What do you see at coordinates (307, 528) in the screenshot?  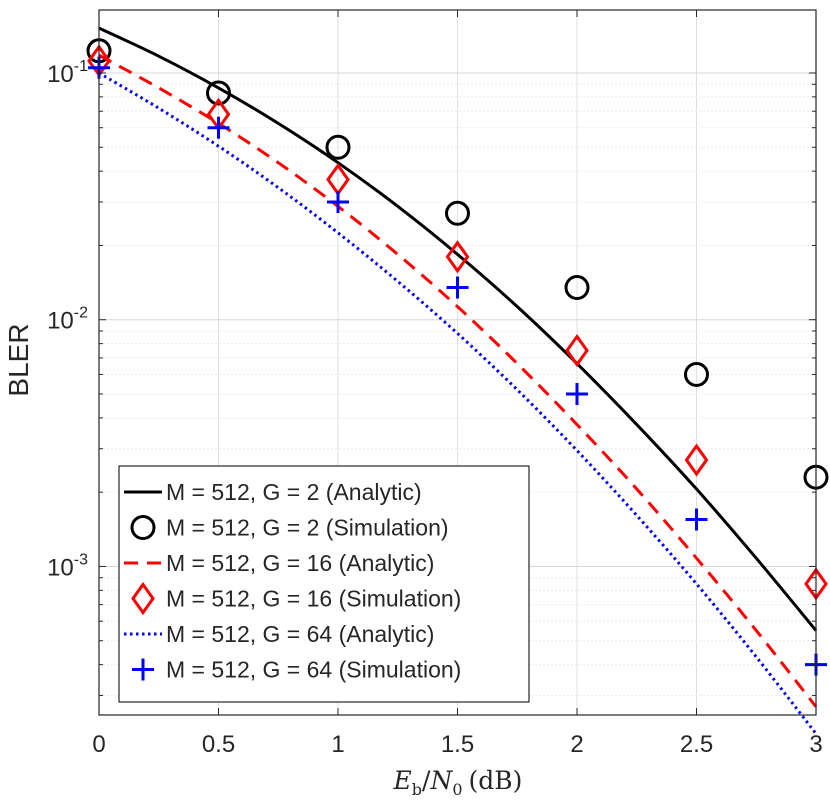 I see `legend-label-1: M = 512, G = 2 (Simulation)` at bounding box center [307, 528].